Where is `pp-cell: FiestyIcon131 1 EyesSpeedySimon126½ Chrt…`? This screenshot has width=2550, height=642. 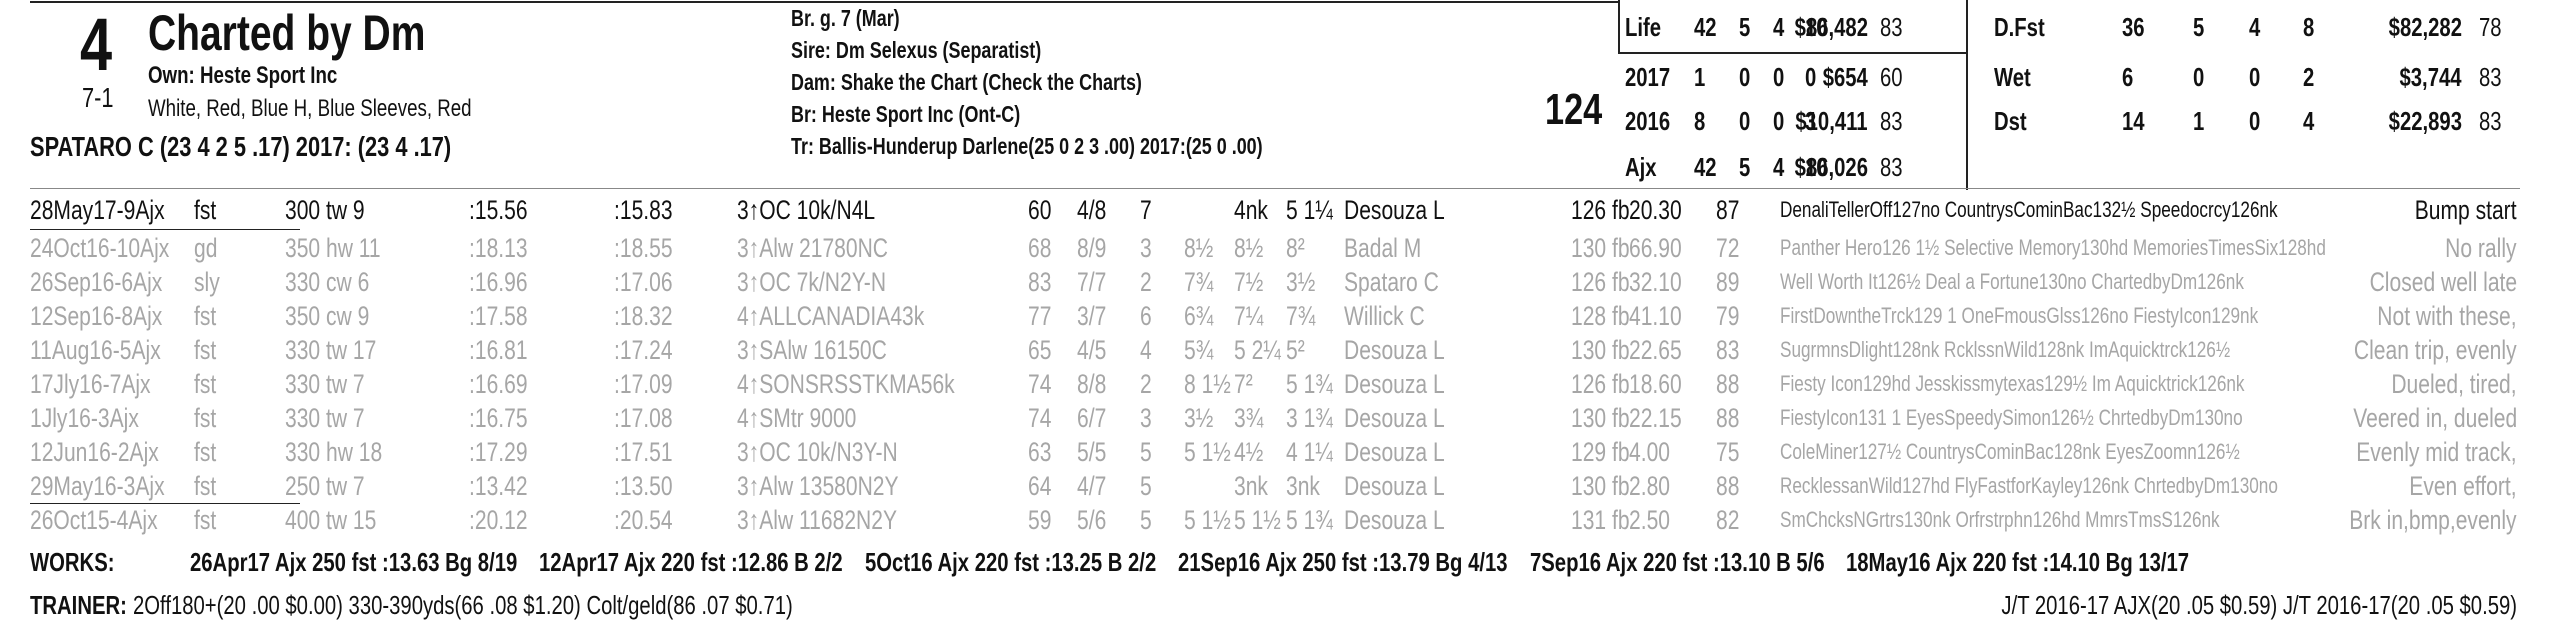
pp-cell: FiestyIcon131 1 EyesSpeedySimon126½ Chrt… is located at coordinates (2011, 417).